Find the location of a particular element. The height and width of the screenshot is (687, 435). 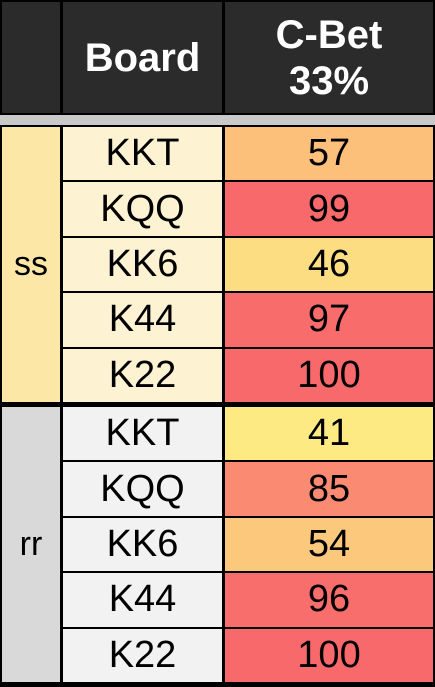

group-label: ss is located at coordinates (31, 264).